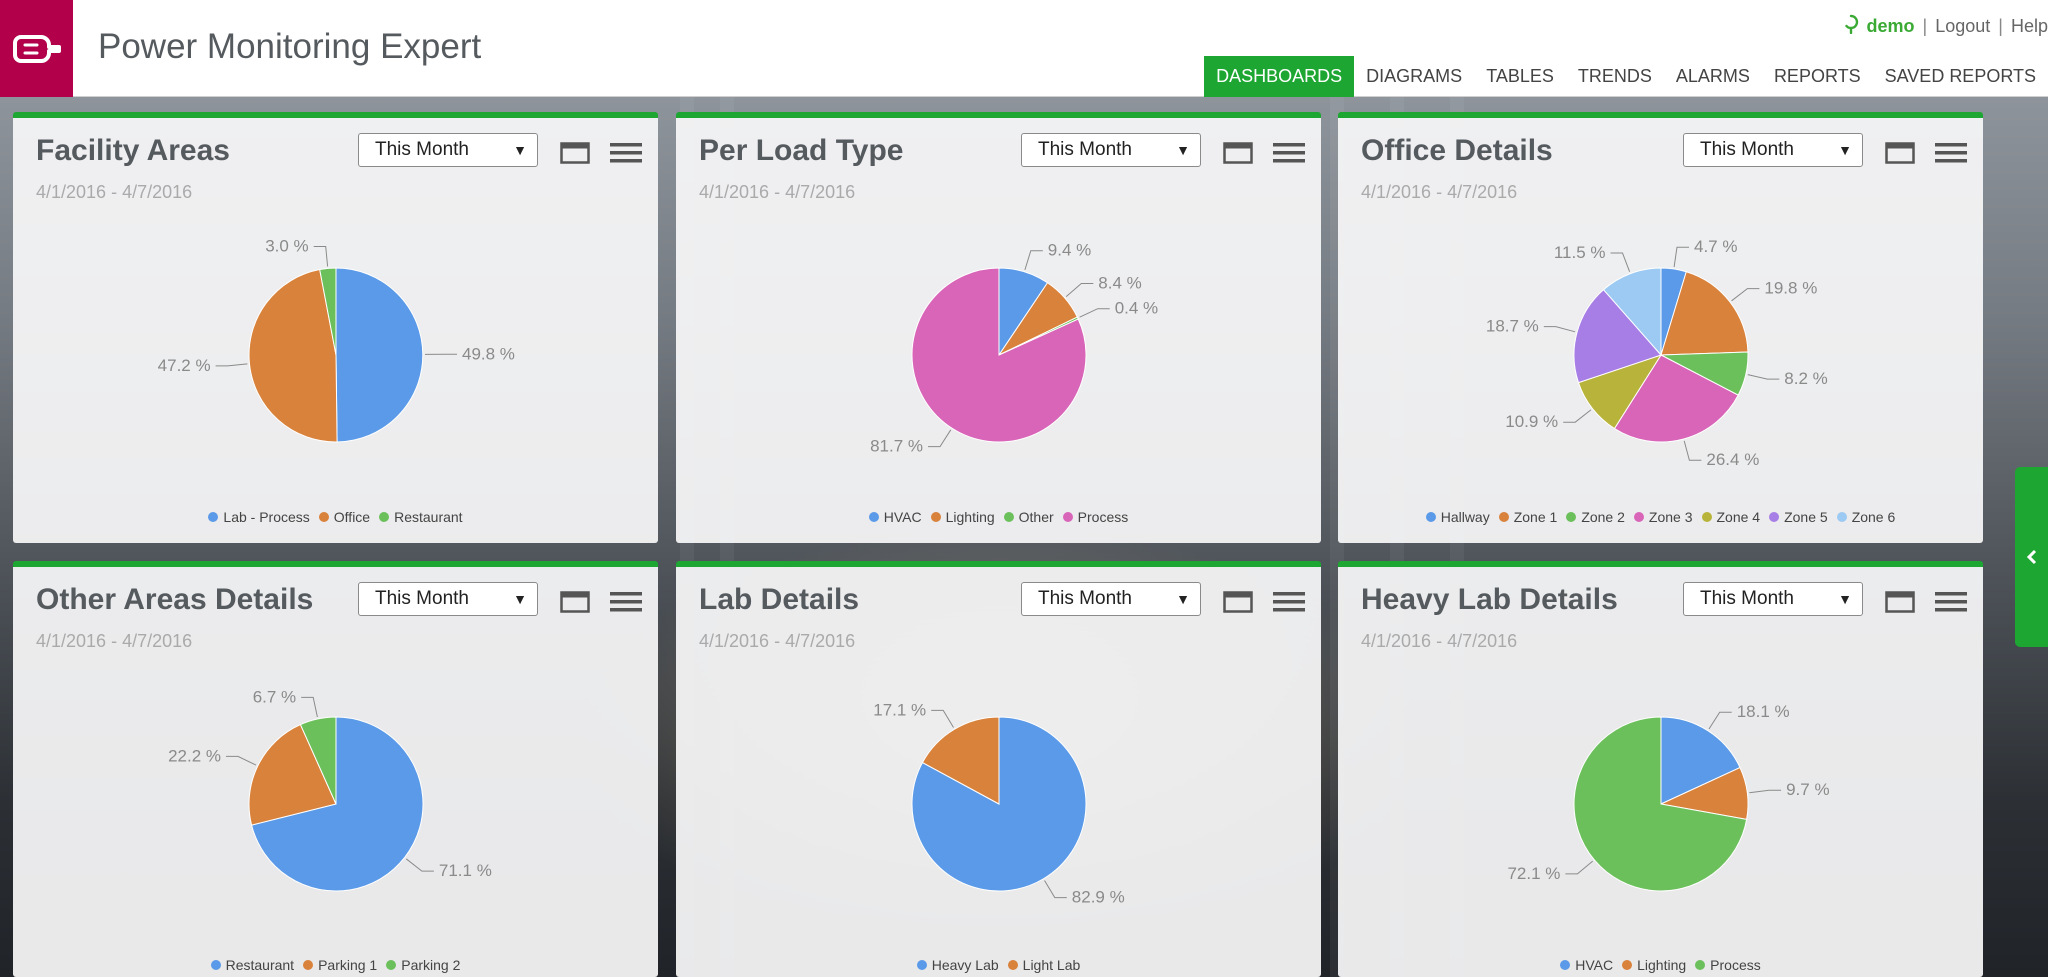 This screenshot has height=977, width=2048. Describe the element at coordinates (1806, 517) in the screenshot. I see `legend-label: Zone 5` at that location.